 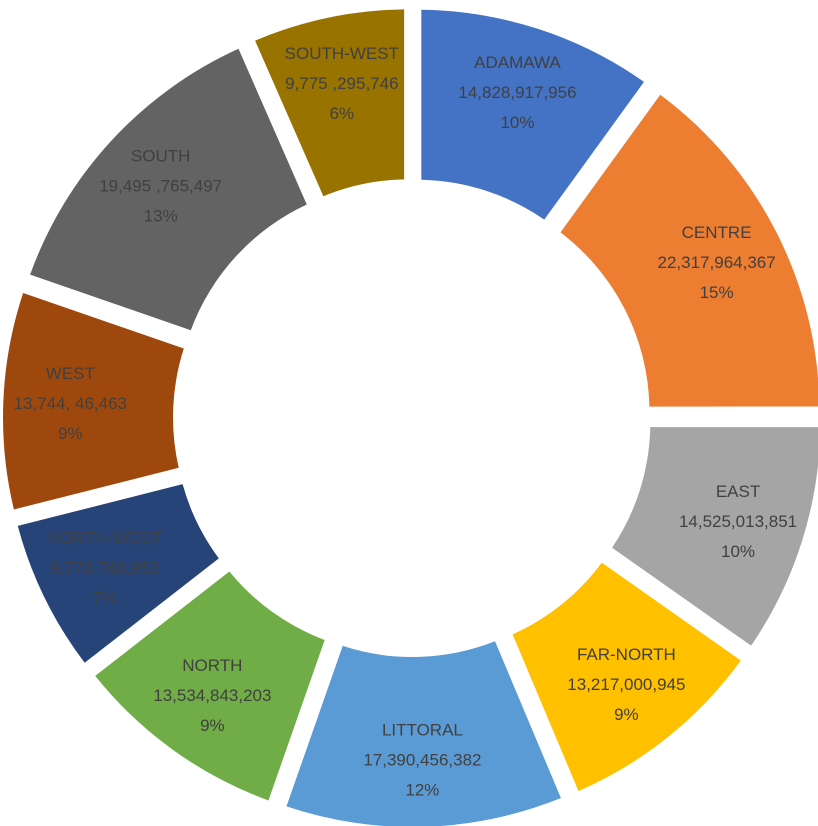 I want to click on slice-percent-label: 12%, so click(x=422, y=789).